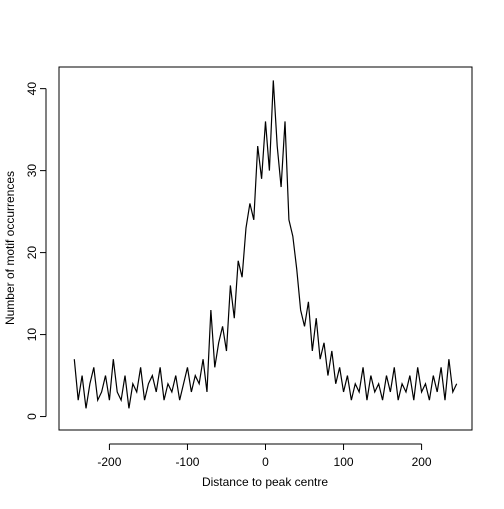  I want to click on x-axis-label: Distance to peak centre, so click(265, 482).